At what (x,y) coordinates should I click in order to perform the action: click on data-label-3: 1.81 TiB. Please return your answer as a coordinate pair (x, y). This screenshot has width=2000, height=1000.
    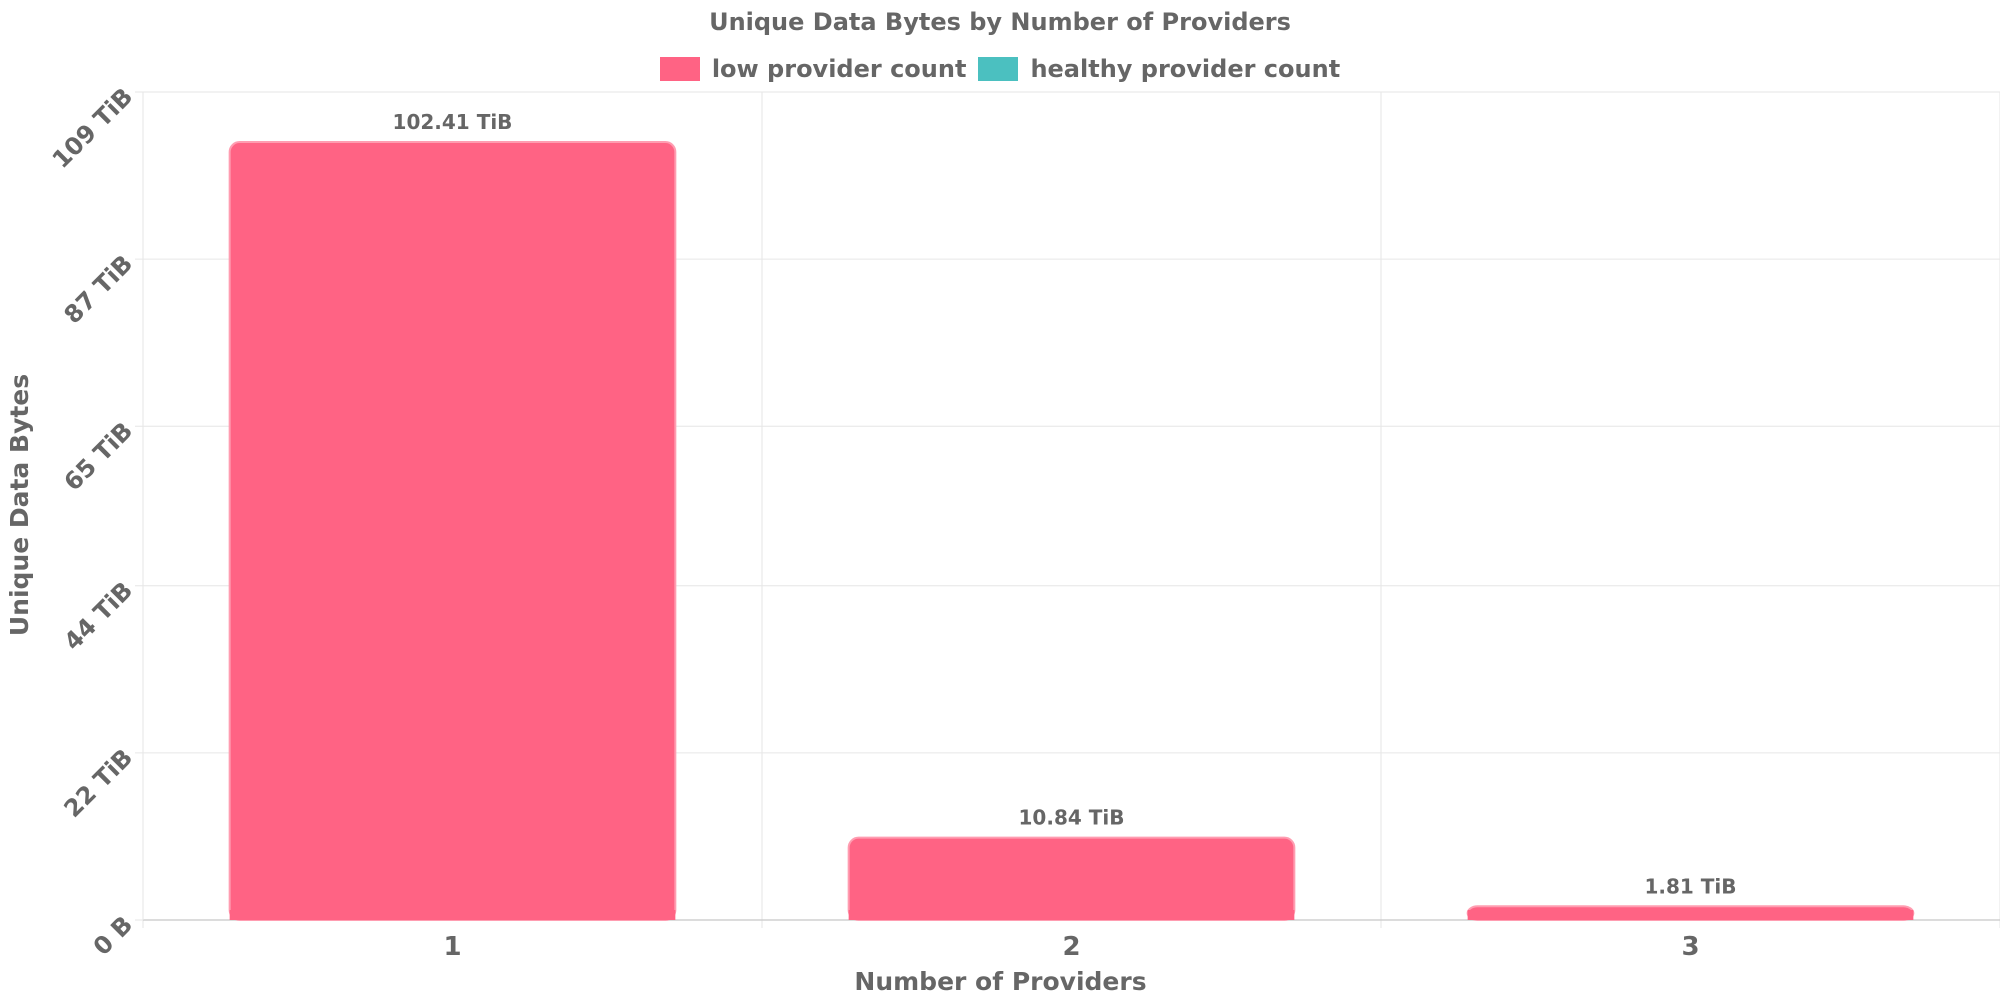
    Looking at the image, I should click on (1690, 886).